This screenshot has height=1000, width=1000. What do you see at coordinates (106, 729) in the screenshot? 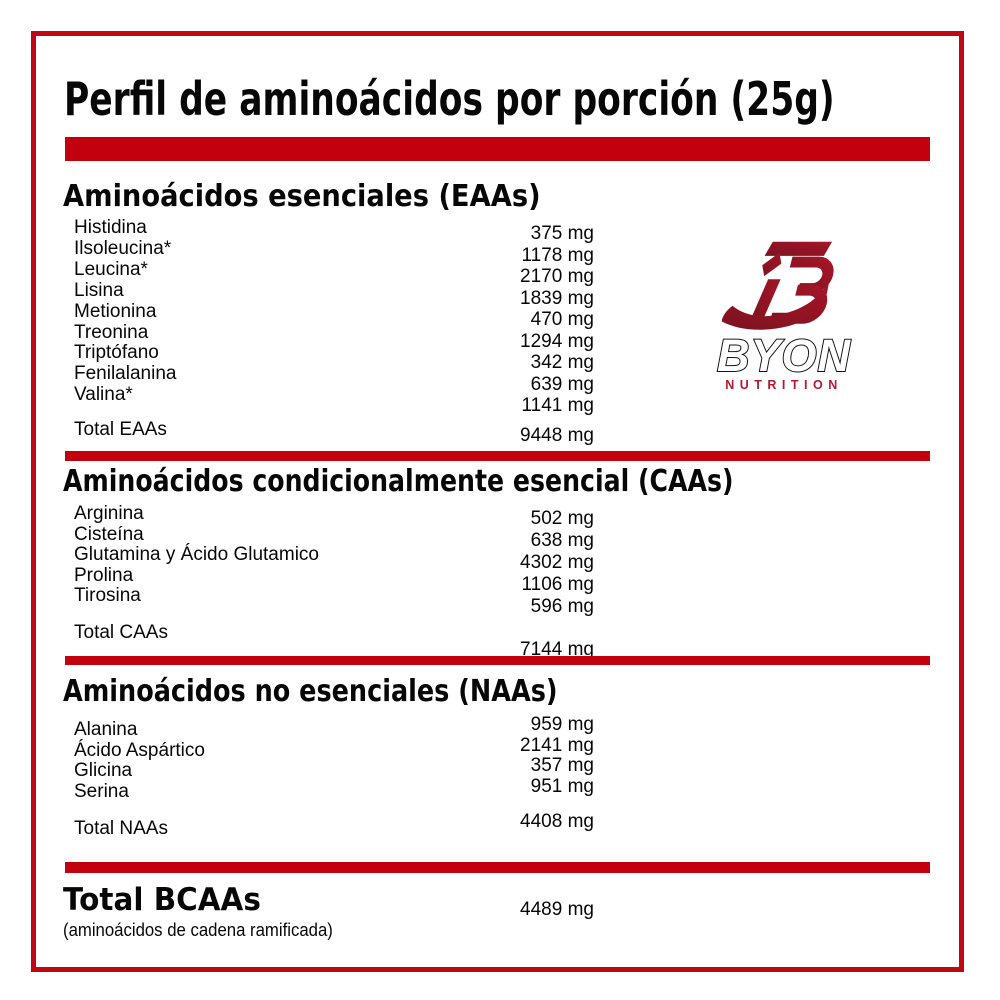
I see `amino-label: Alanina` at bounding box center [106, 729].